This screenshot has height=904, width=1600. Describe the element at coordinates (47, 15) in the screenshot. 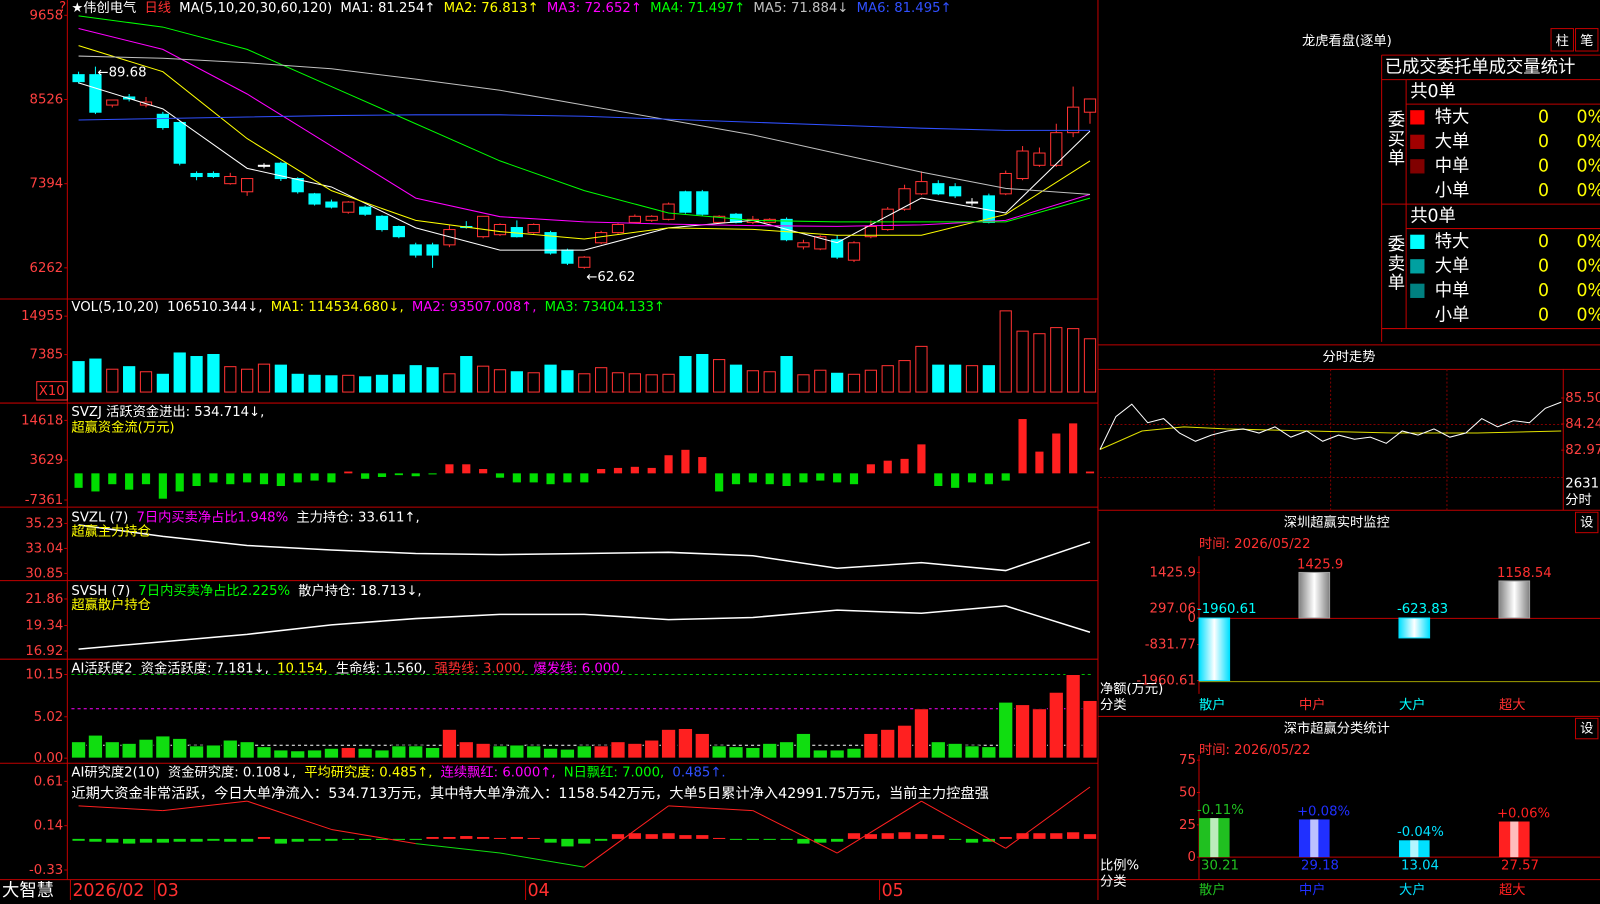

I see `y-tick-label: 9658` at that location.